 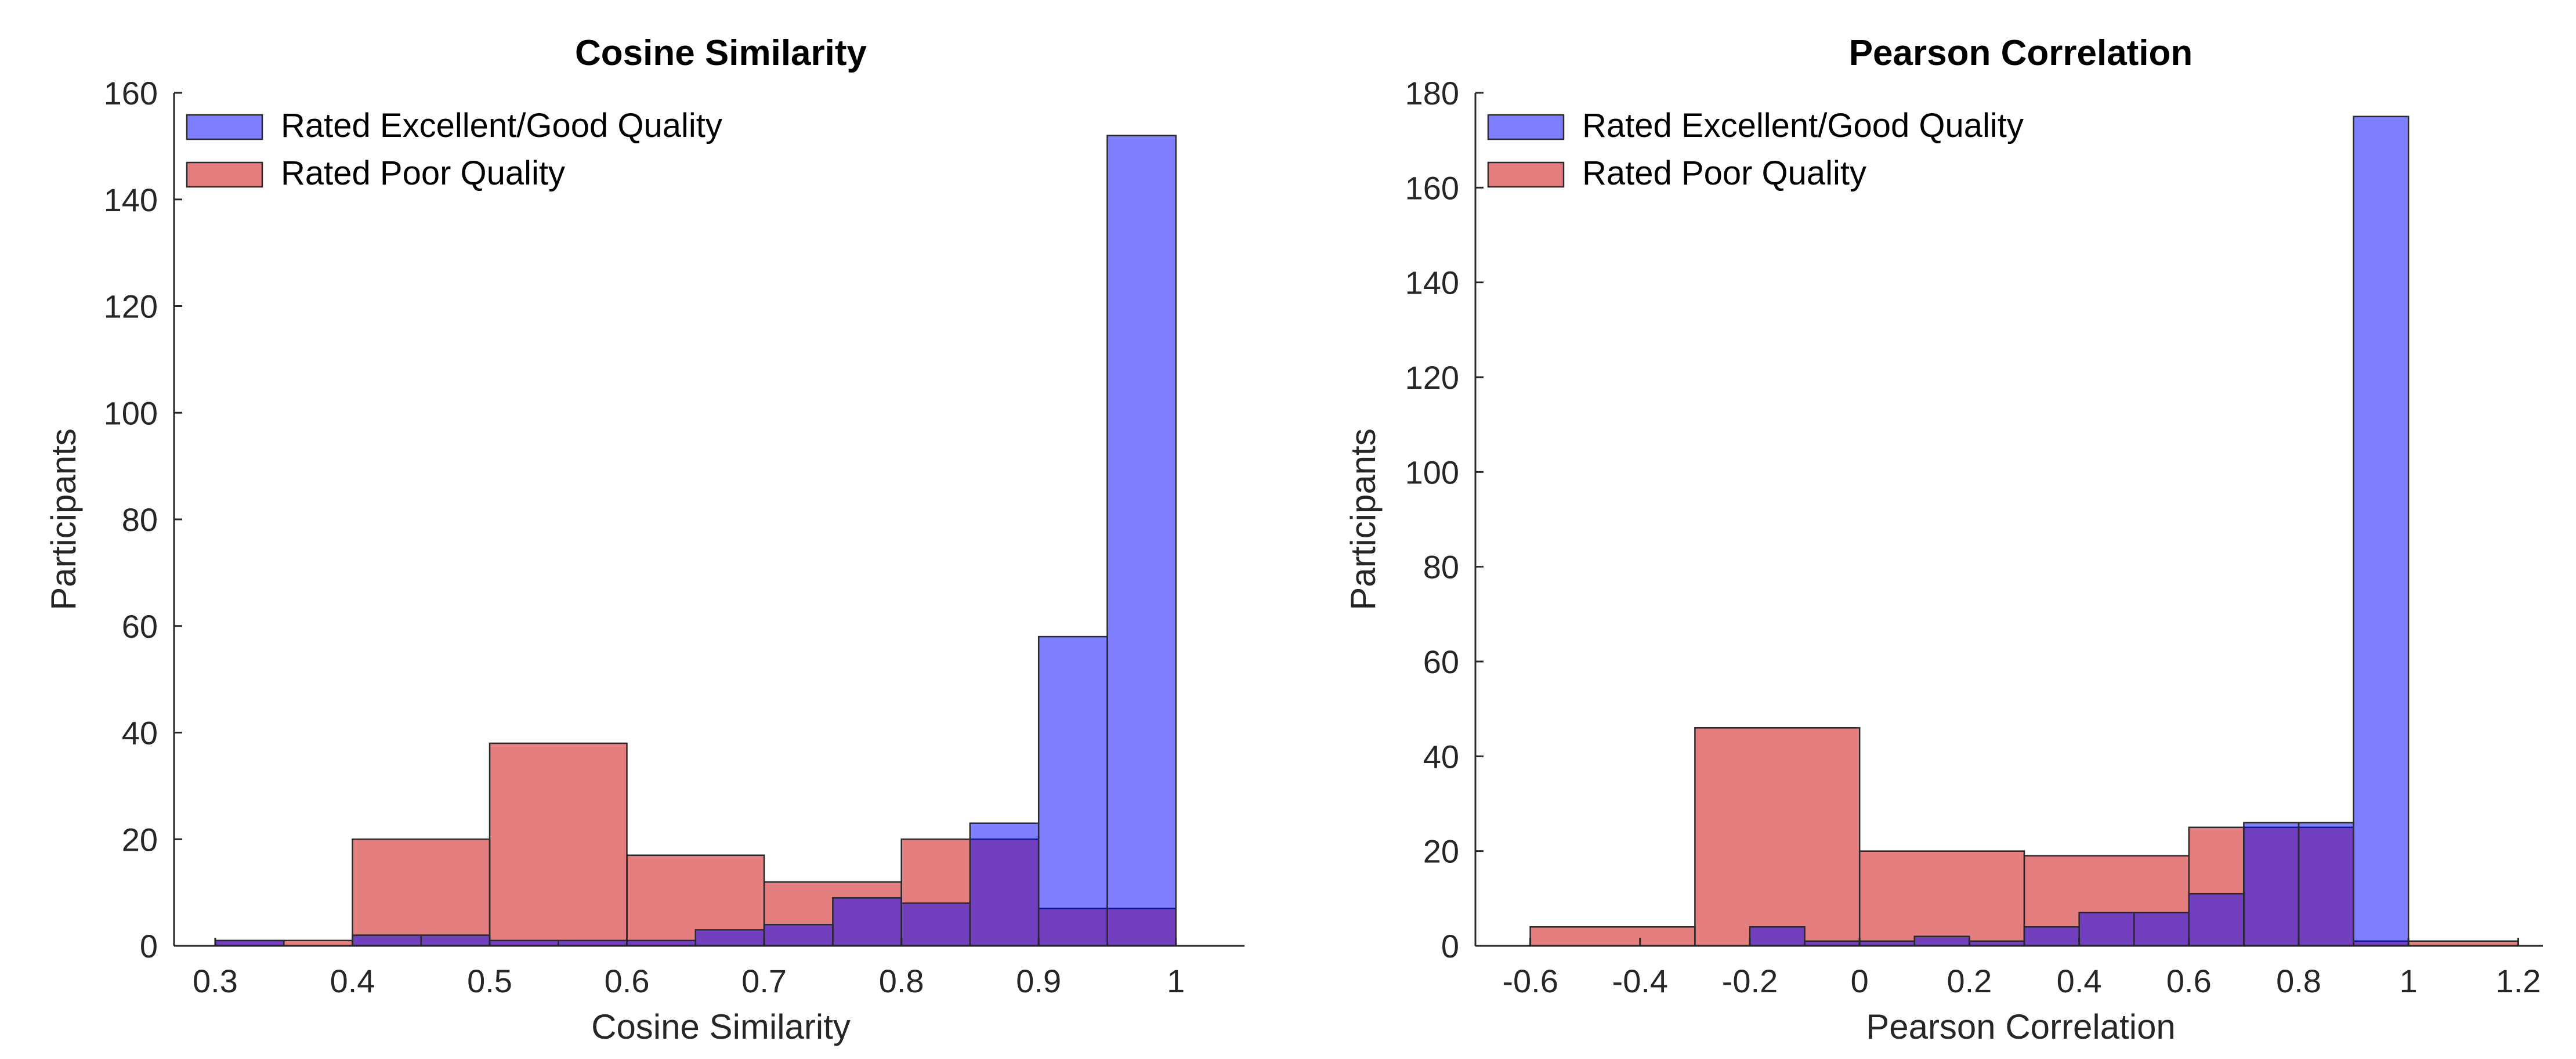 I want to click on chart-title: Cosine Similarity, so click(x=721, y=53).